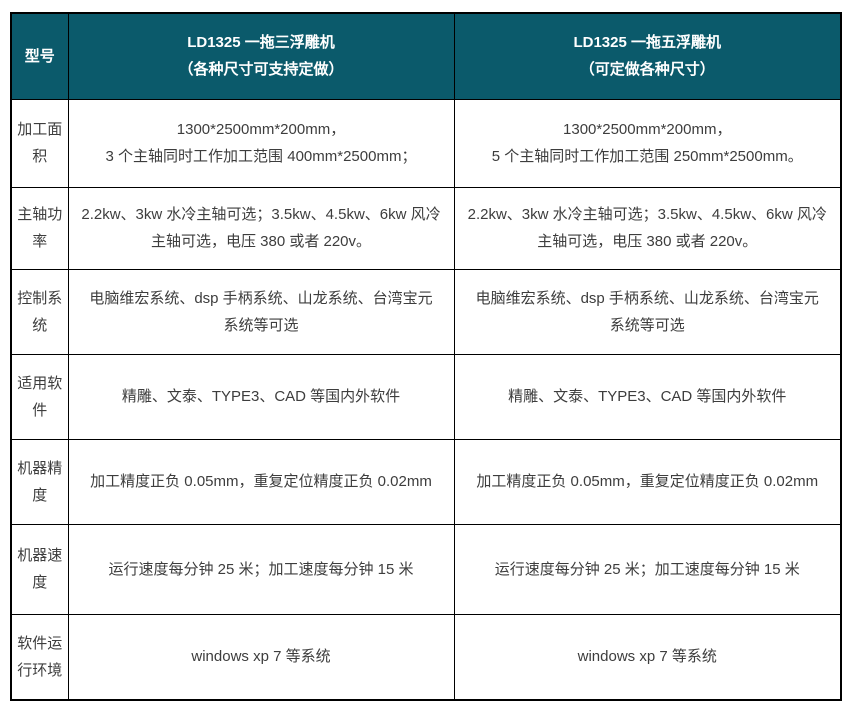 The width and height of the screenshot is (857, 719). Describe the element at coordinates (647, 396) in the screenshot. I see `machine-2-cell: 精雕、文泰、TYPE3、CAD 等国内外软件` at that location.